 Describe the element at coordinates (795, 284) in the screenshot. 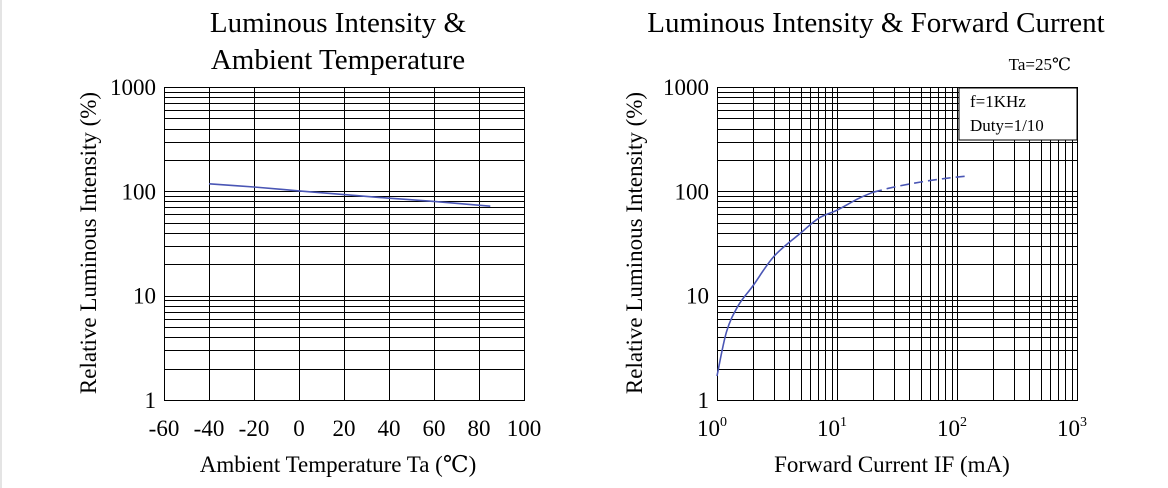

I see `chart2-series-line-solid` at that location.